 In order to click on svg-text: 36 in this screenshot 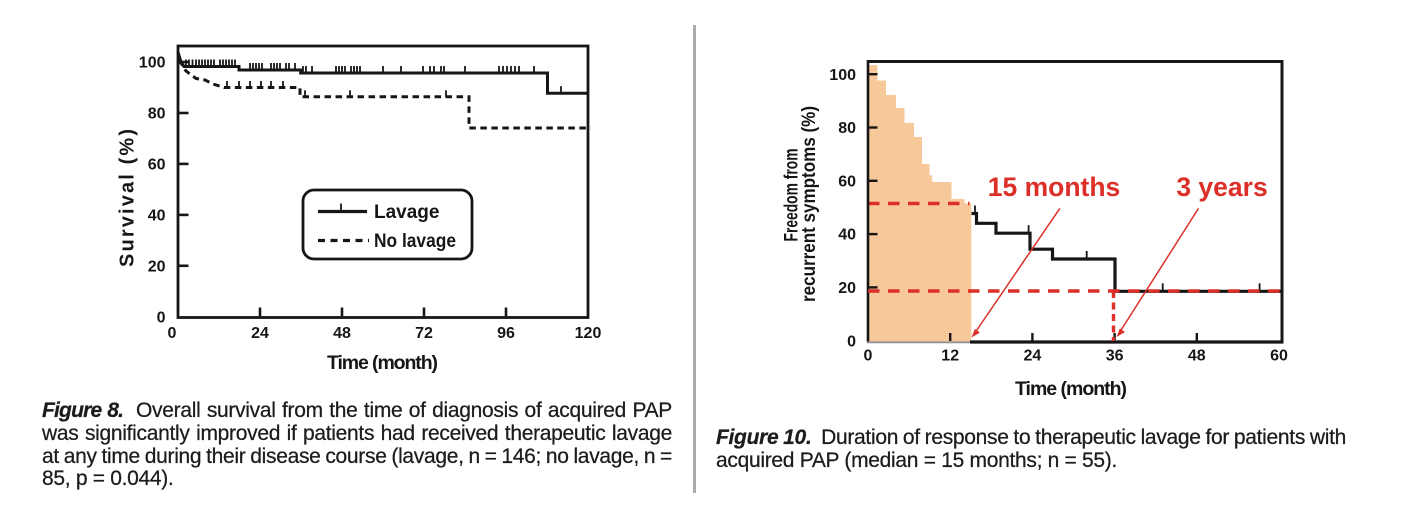, I will do `click(1115, 356)`.